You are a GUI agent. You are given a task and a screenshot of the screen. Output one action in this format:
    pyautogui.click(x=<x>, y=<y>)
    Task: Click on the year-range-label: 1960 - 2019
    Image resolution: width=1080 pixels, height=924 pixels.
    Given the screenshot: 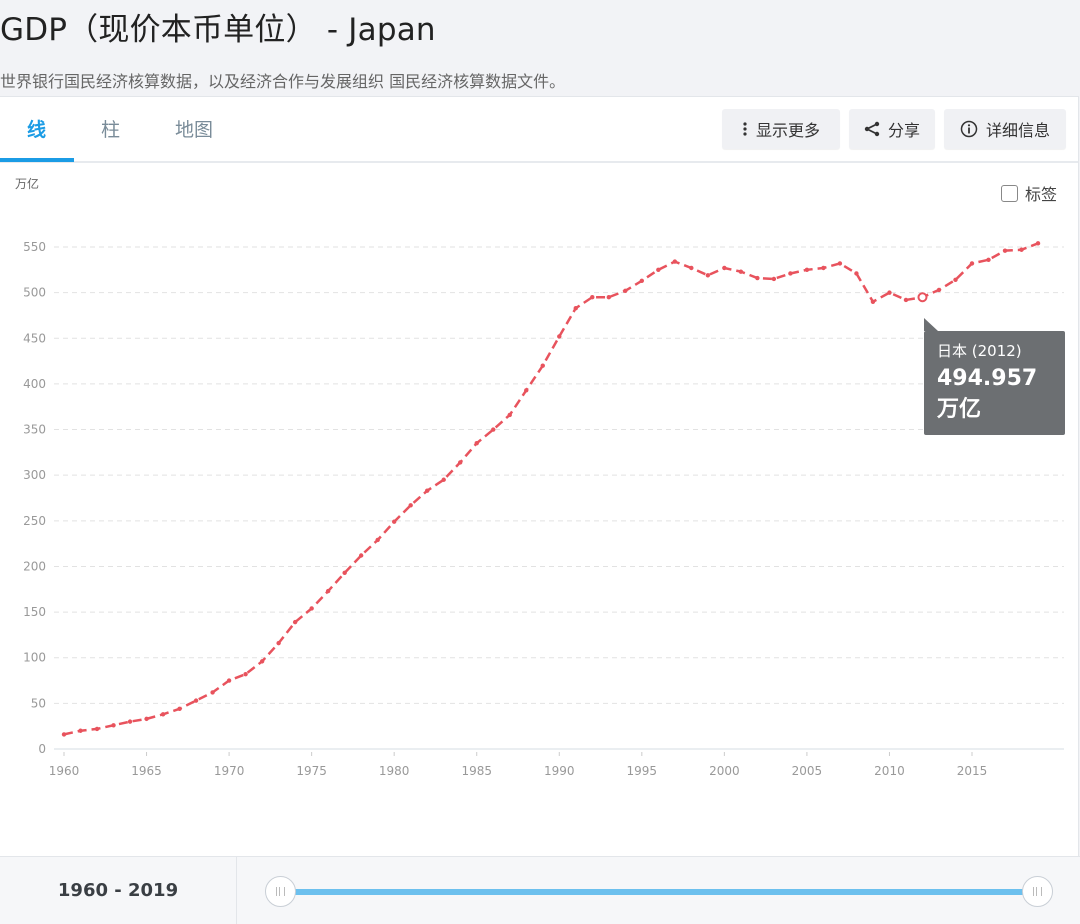 What is the action you would take?
    pyautogui.click(x=118, y=890)
    